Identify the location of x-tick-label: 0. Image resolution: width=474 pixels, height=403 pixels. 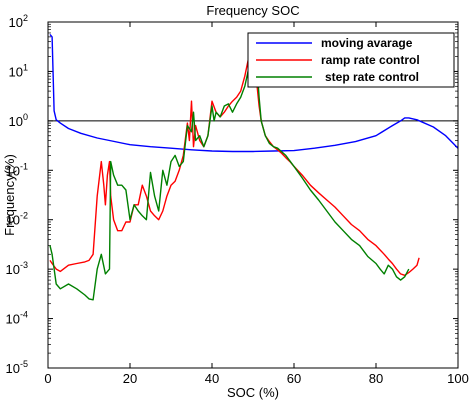
(47, 378).